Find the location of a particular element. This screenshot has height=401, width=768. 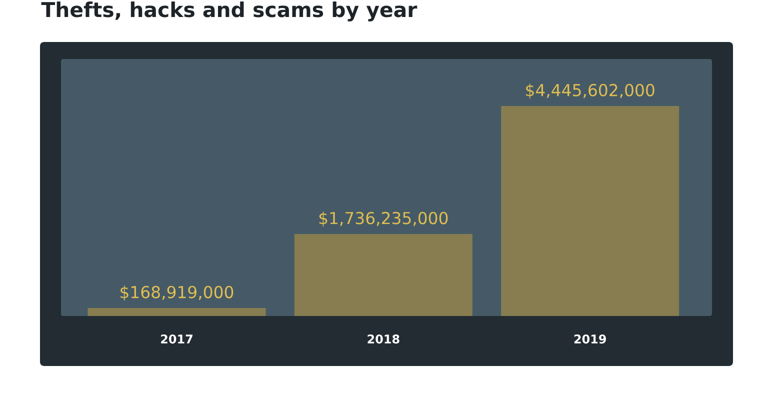

x-tick-label: 2018 is located at coordinates (384, 339).